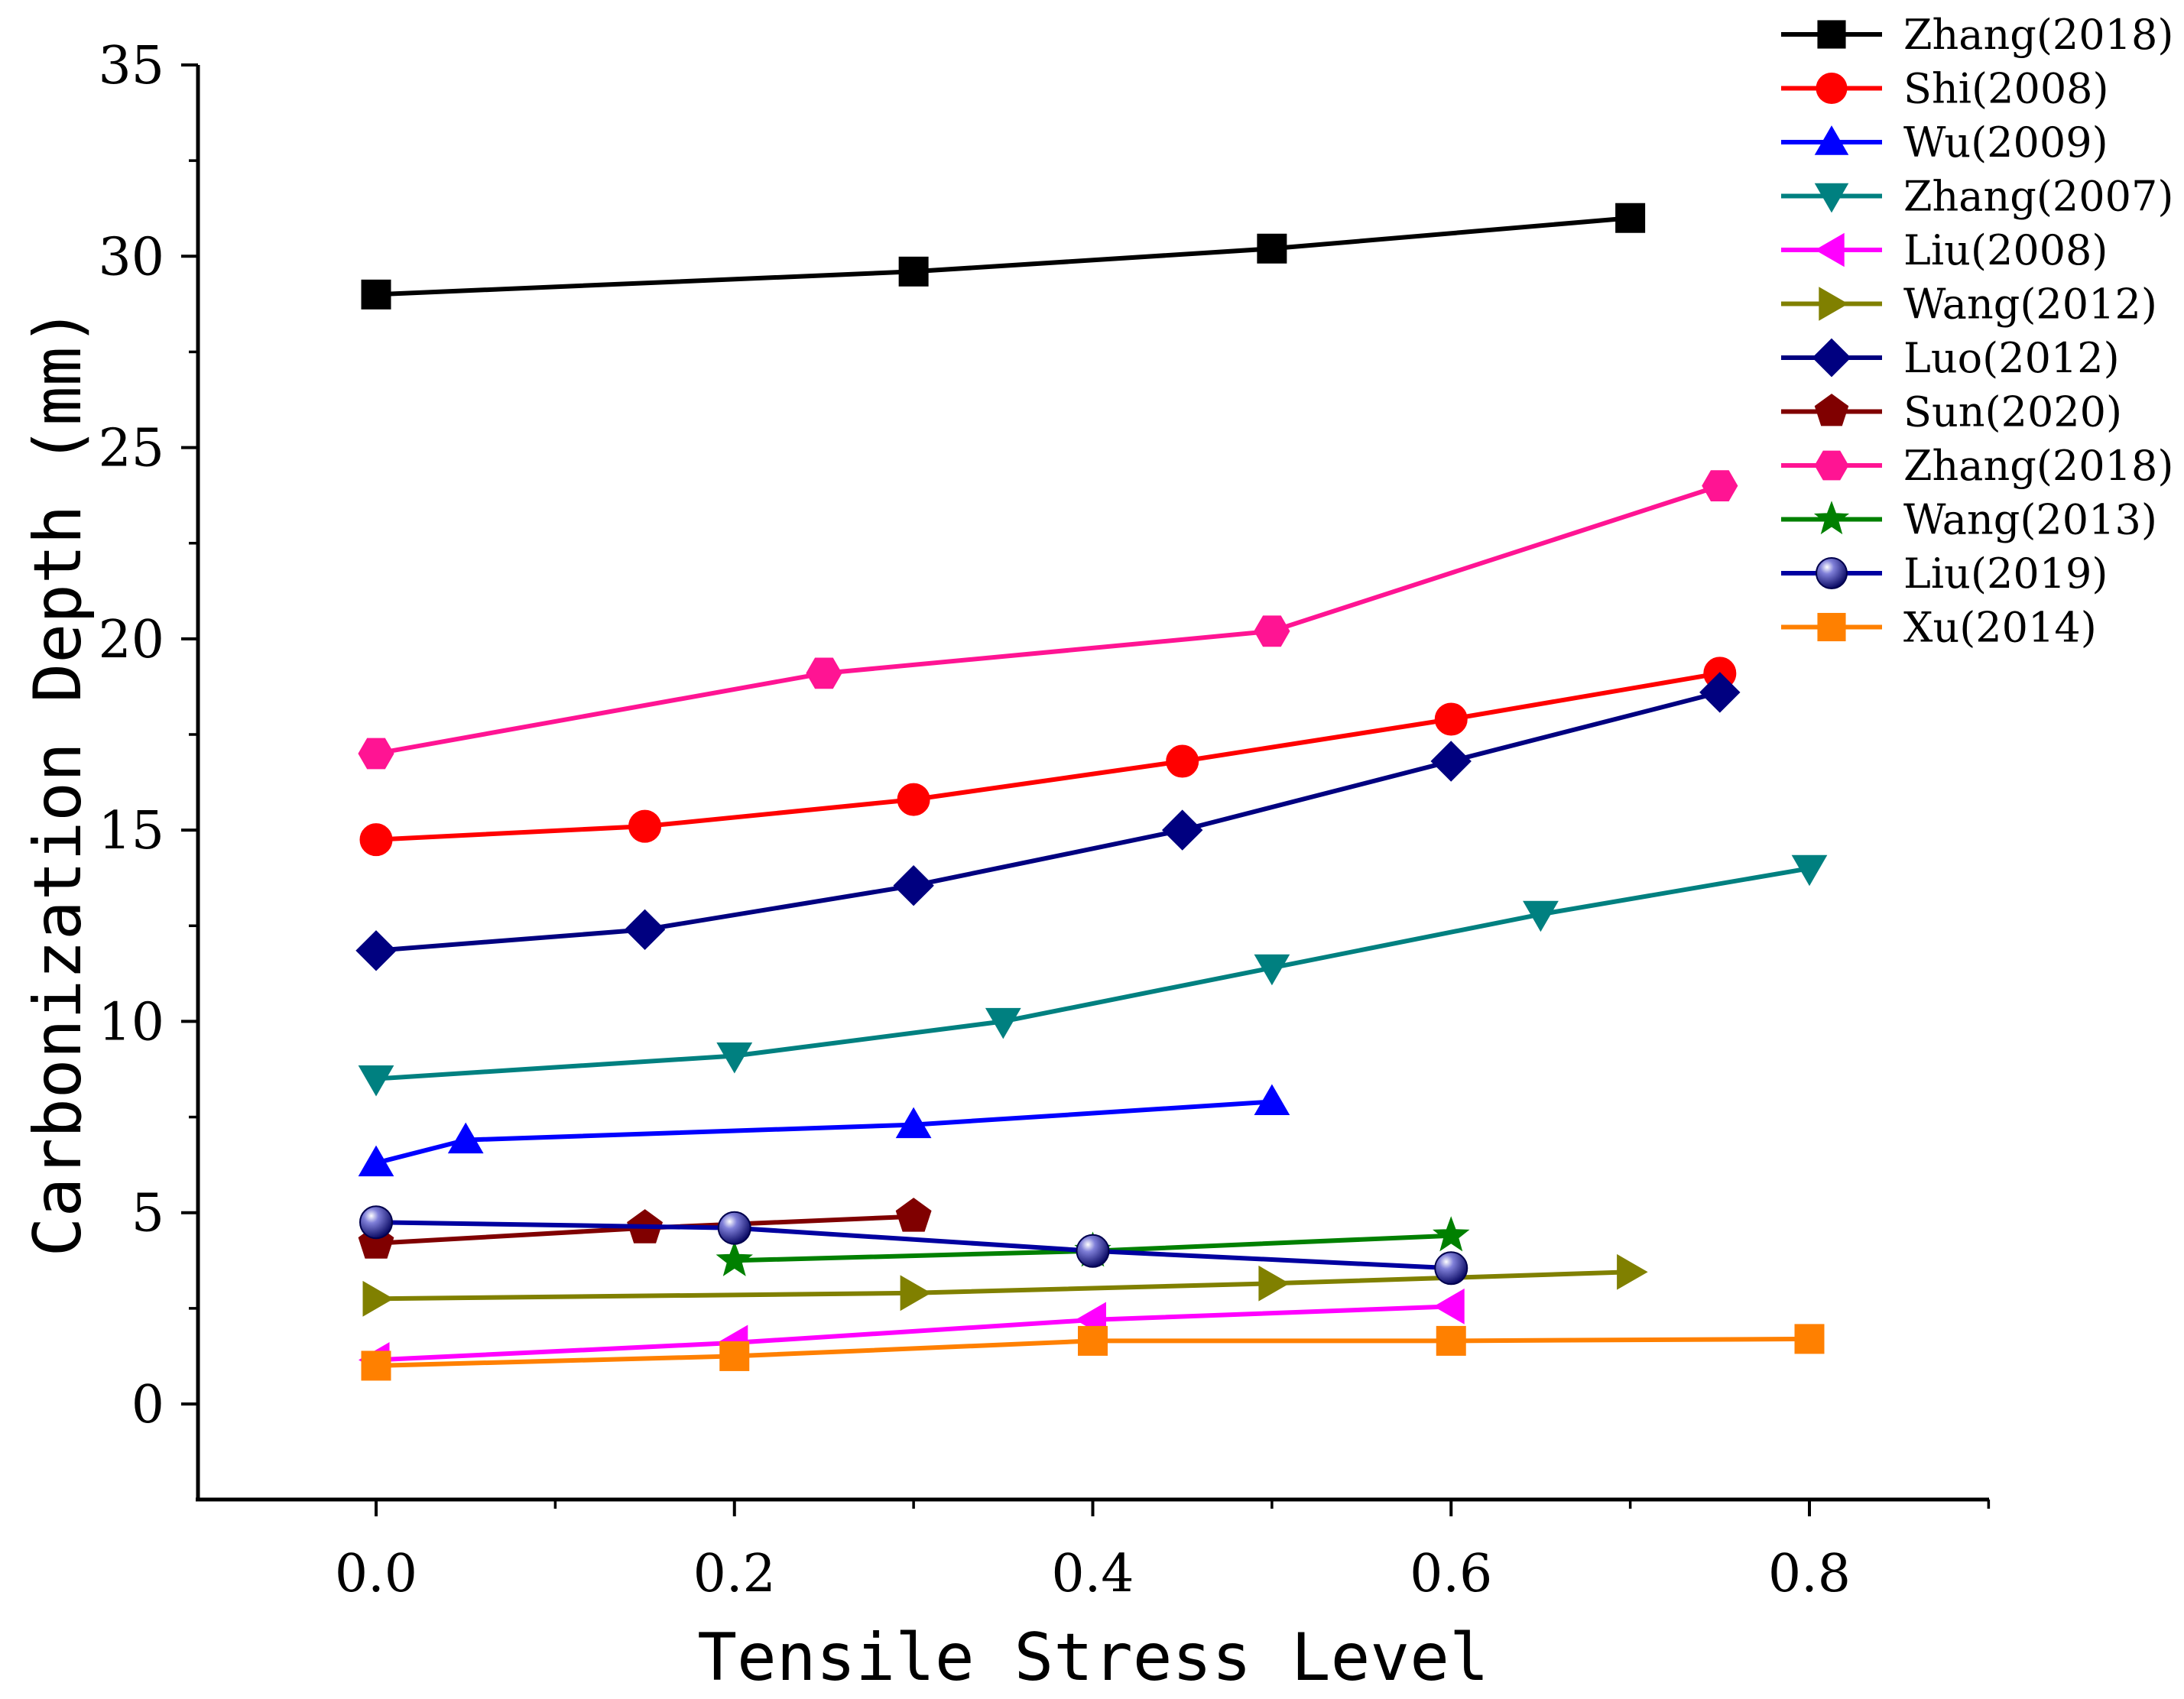  I want to click on legend-item: Sun(2020), so click(1951, 412).